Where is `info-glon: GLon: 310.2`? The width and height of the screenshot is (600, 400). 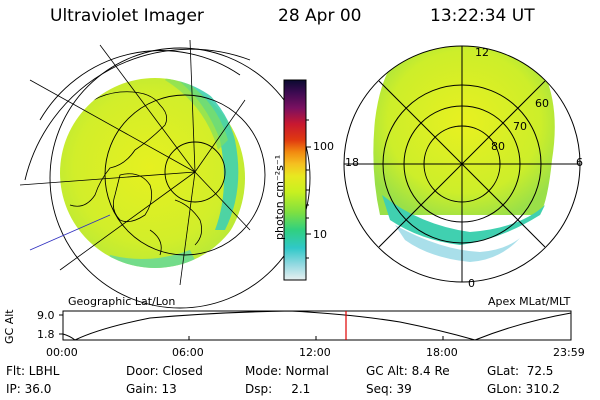
info-glon: GLon: 310.2 is located at coordinates (523, 389).